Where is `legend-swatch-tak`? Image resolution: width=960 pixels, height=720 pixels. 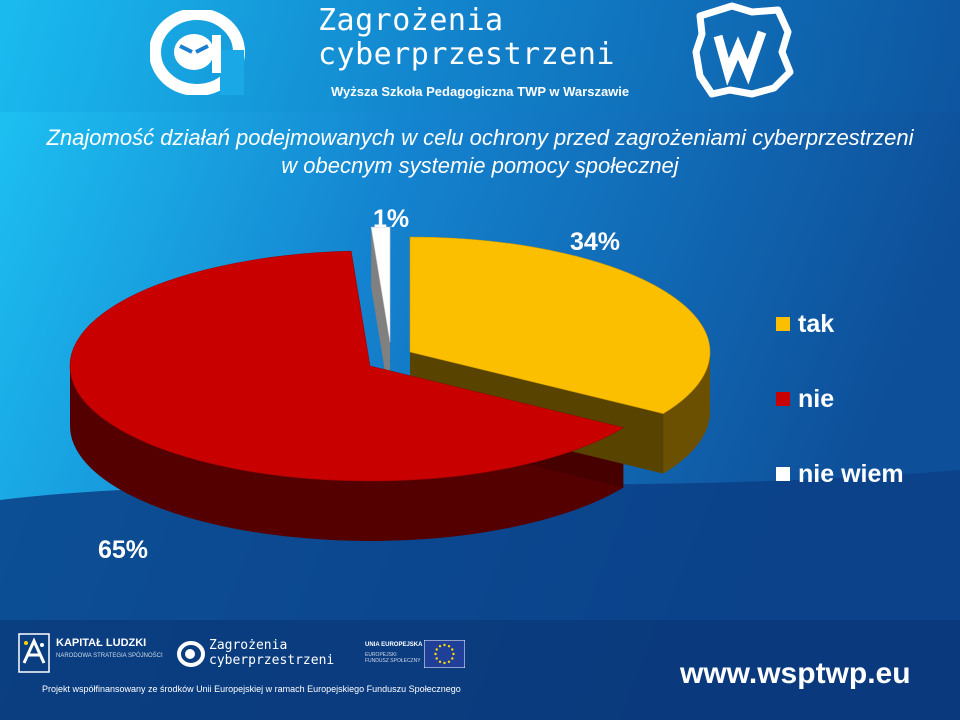
legend-swatch-tak is located at coordinates (783, 324).